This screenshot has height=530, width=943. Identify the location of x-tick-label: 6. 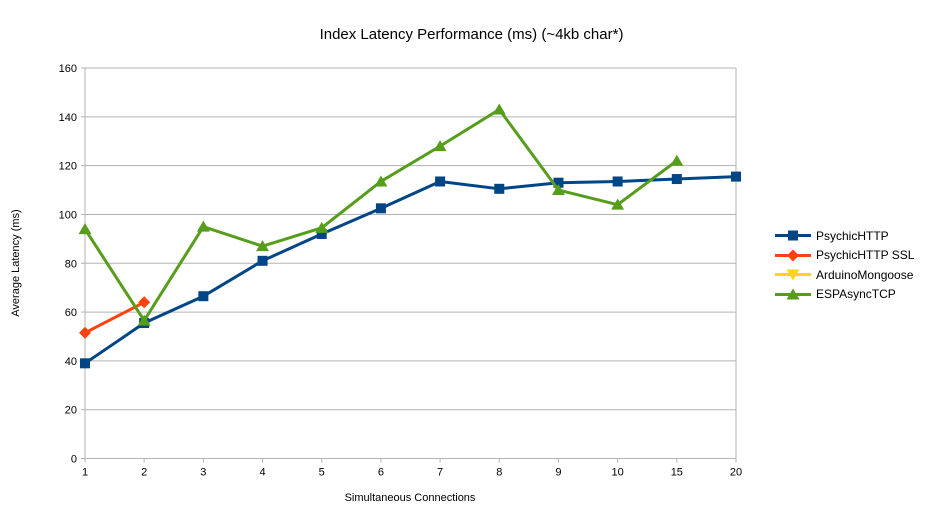
(381, 473).